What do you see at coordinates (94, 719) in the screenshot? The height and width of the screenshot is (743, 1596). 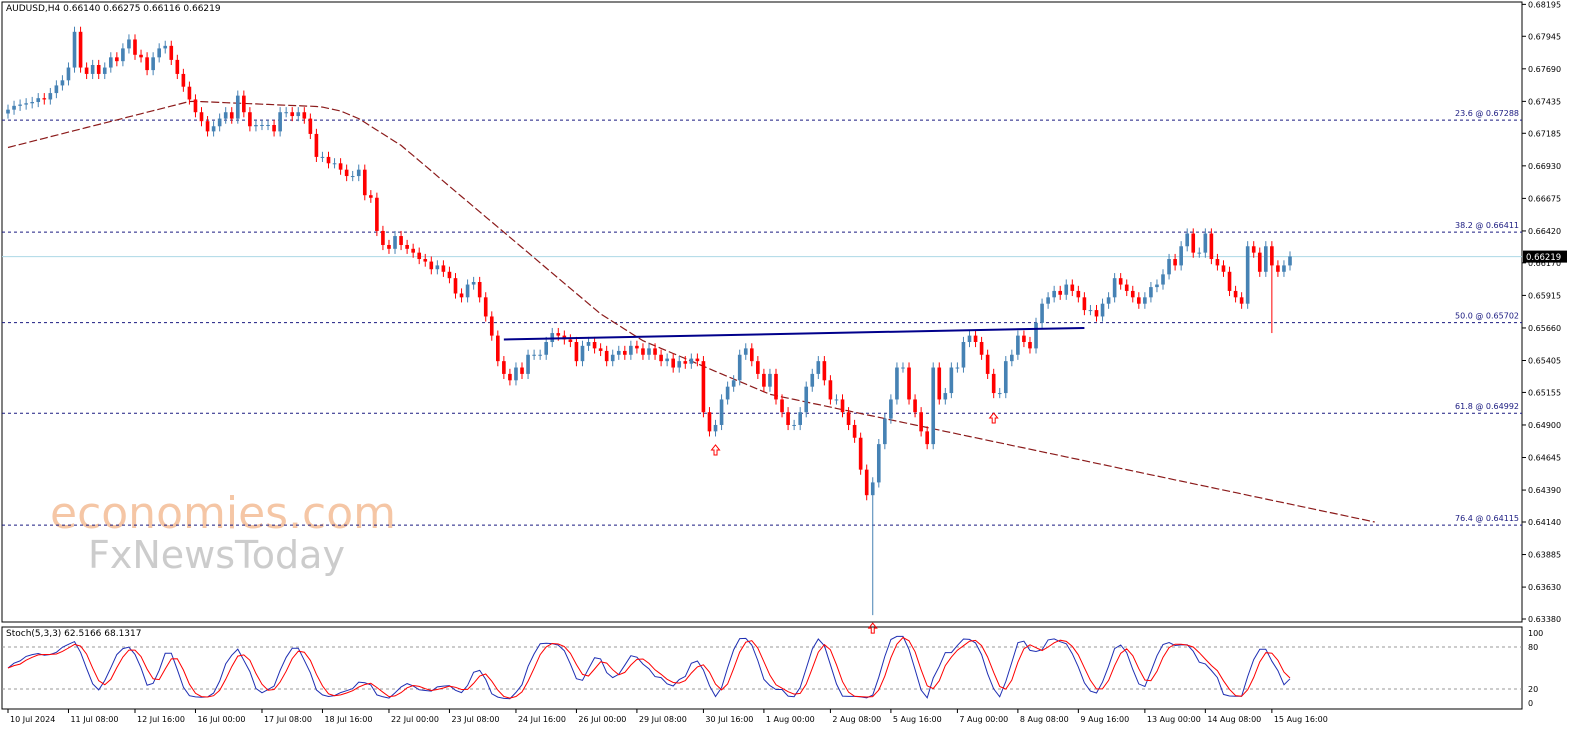 I see `x-tick-label: 11 Jul 08:00` at bounding box center [94, 719].